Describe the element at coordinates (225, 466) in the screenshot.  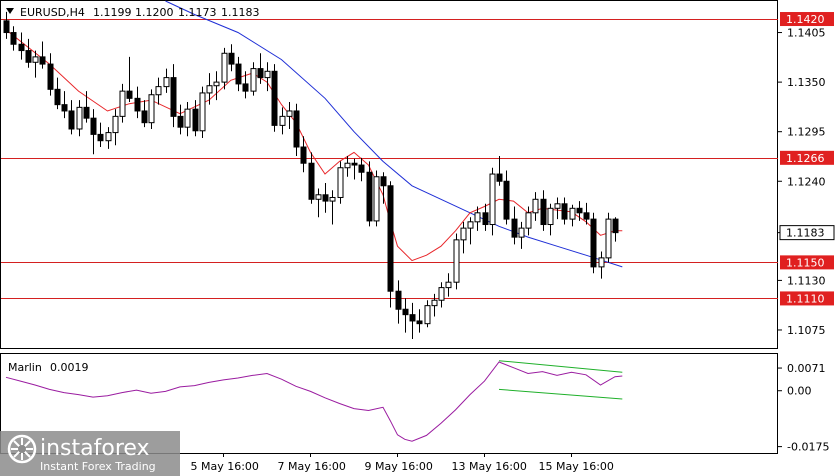
I see `time-tick-label-0: 5 May 16:00` at that location.